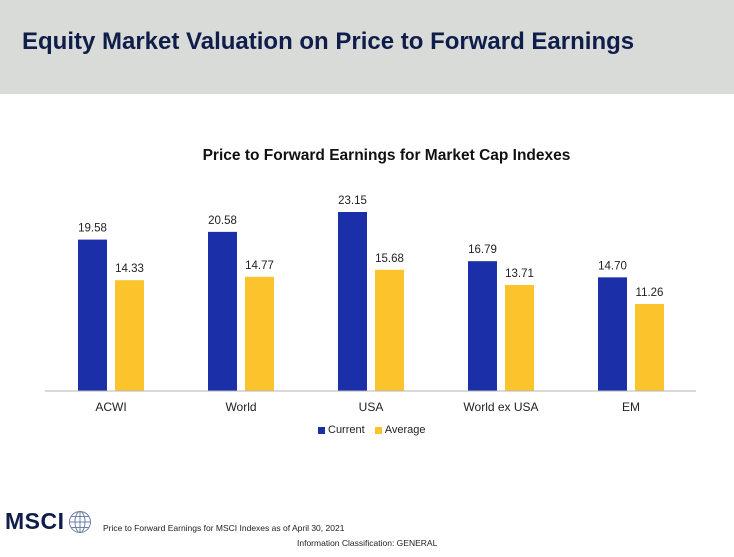 Image resolution: width=734 pixels, height=557 pixels. Describe the element at coordinates (79, 521) in the screenshot. I see `globe-icon` at that location.